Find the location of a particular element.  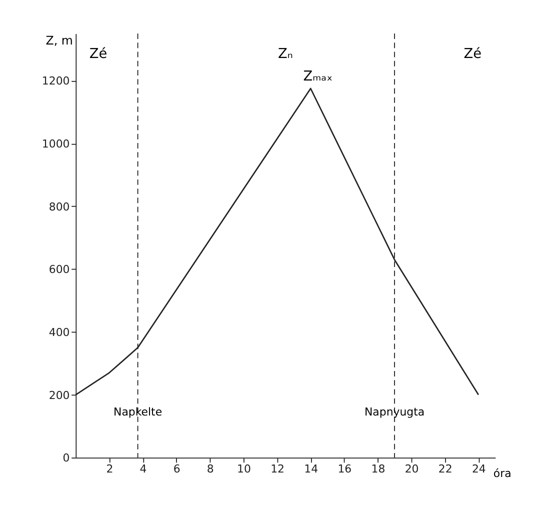

x-axis-title: óra is located at coordinates (502, 473).